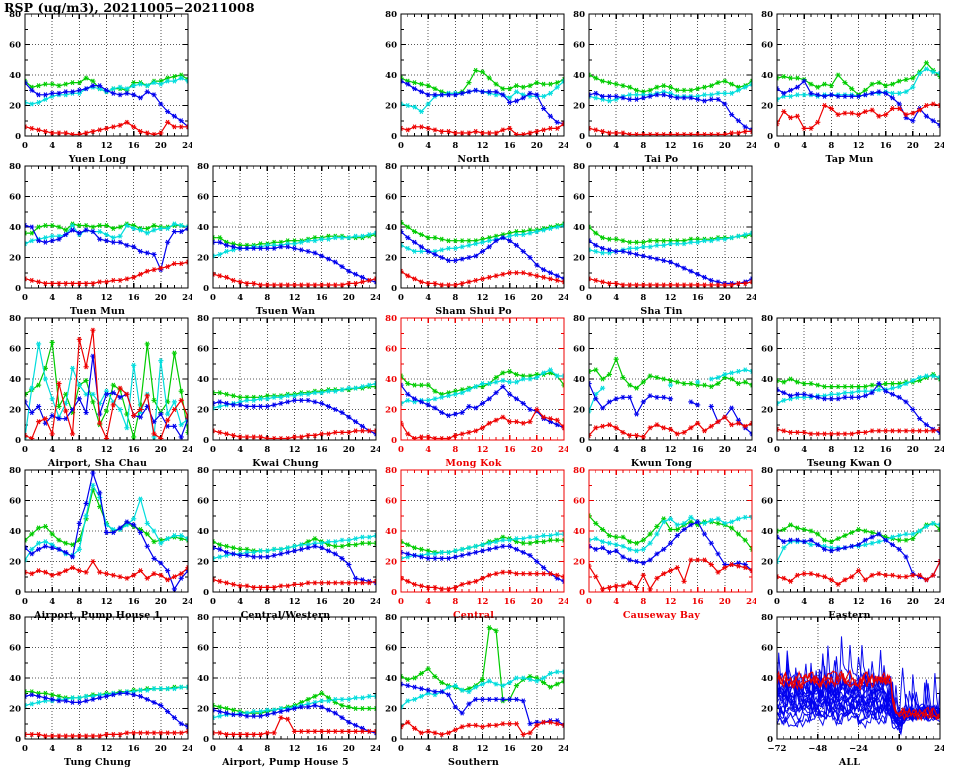 Image resolution: width=965 pixels, height=769 pixels. What do you see at coordinates (849, 159) in the screenshot?
I see `panel-title: Tap Mun` at bounding box center [849, 159].